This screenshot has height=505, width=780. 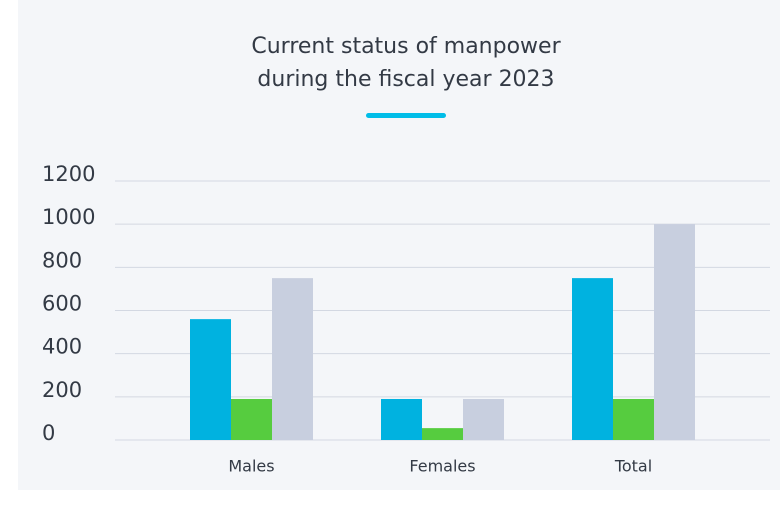 What do you see at coordinates (442, 466) in the screenshot?
I see `x-tick-label: Females` at bounding box center [442, 466].